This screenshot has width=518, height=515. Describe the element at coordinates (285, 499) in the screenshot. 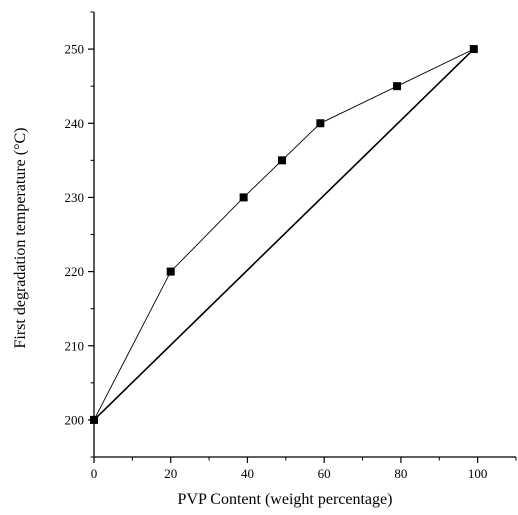

I see `x-axis-title: PVP Content (weight percentage)` at that location.